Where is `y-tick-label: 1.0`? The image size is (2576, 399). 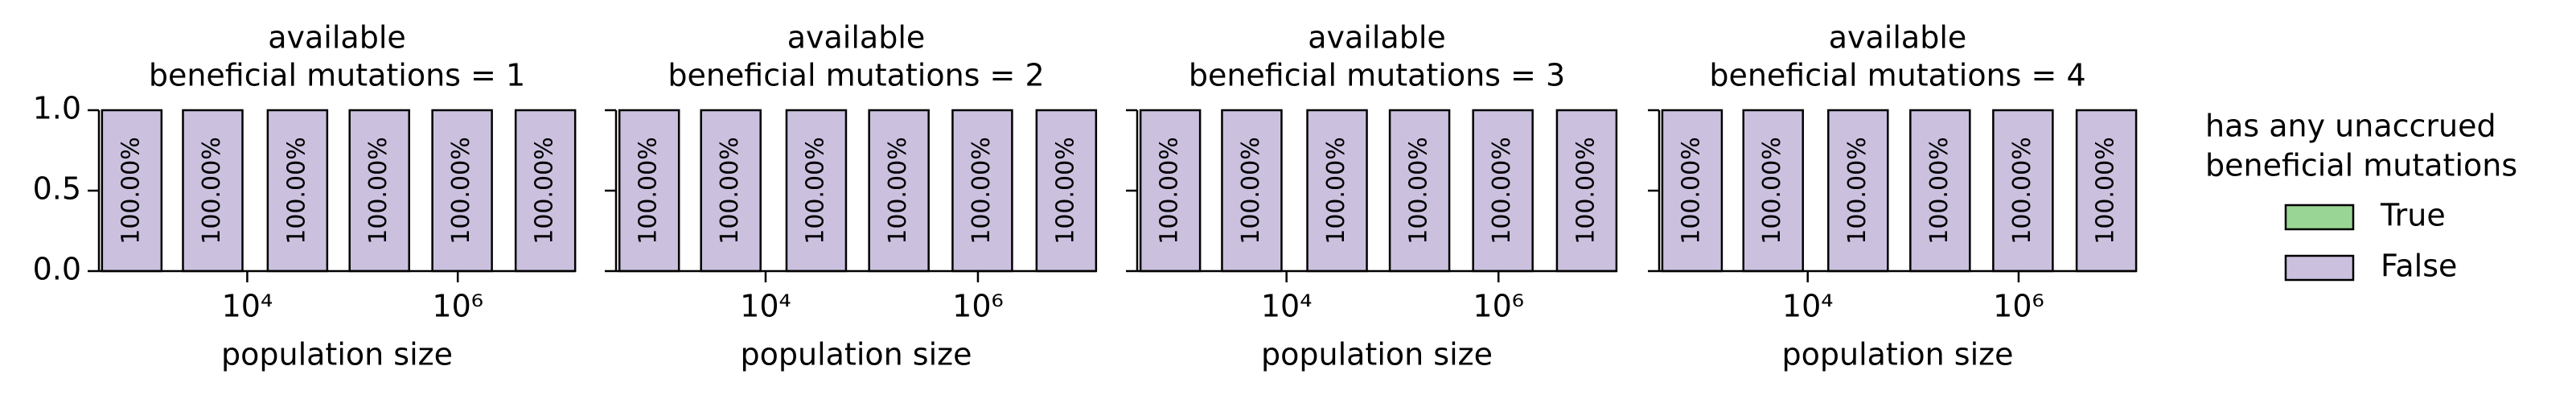 y-tick-label: 1.0 is located at coordinates (57, 108).